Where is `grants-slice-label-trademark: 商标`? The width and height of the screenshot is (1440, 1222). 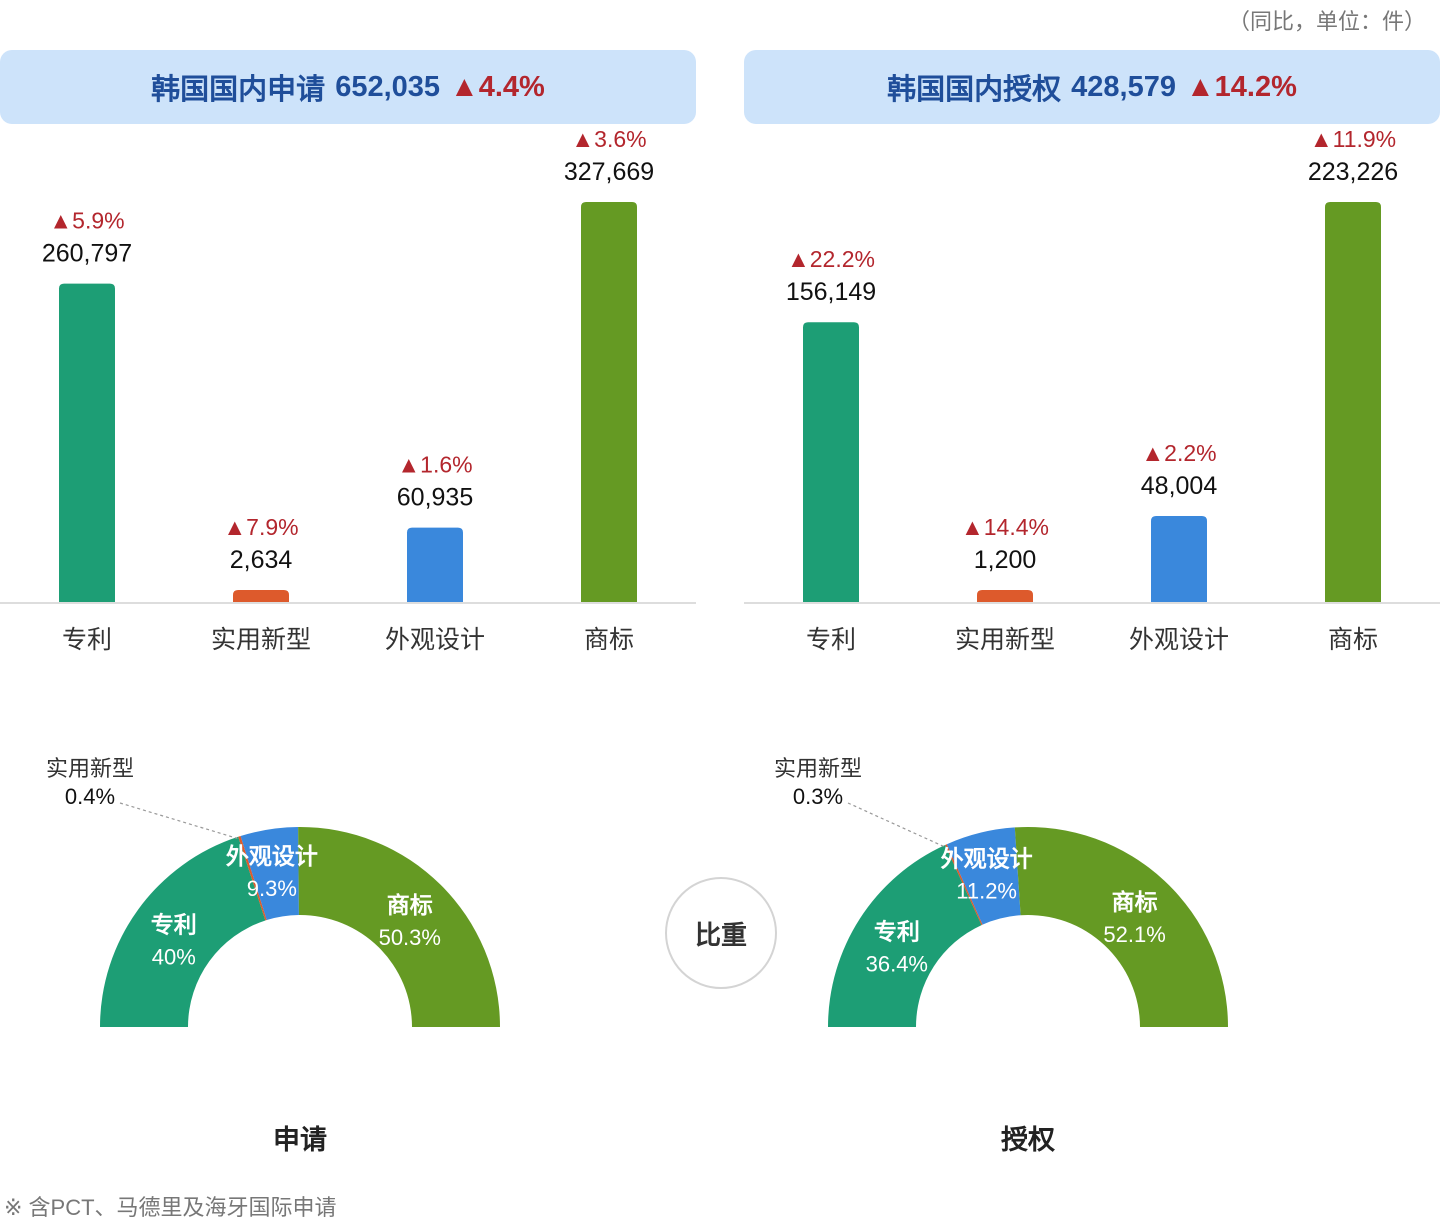 grants-slice-label-trademark: 商标 is located at coordinates (1135, 902).